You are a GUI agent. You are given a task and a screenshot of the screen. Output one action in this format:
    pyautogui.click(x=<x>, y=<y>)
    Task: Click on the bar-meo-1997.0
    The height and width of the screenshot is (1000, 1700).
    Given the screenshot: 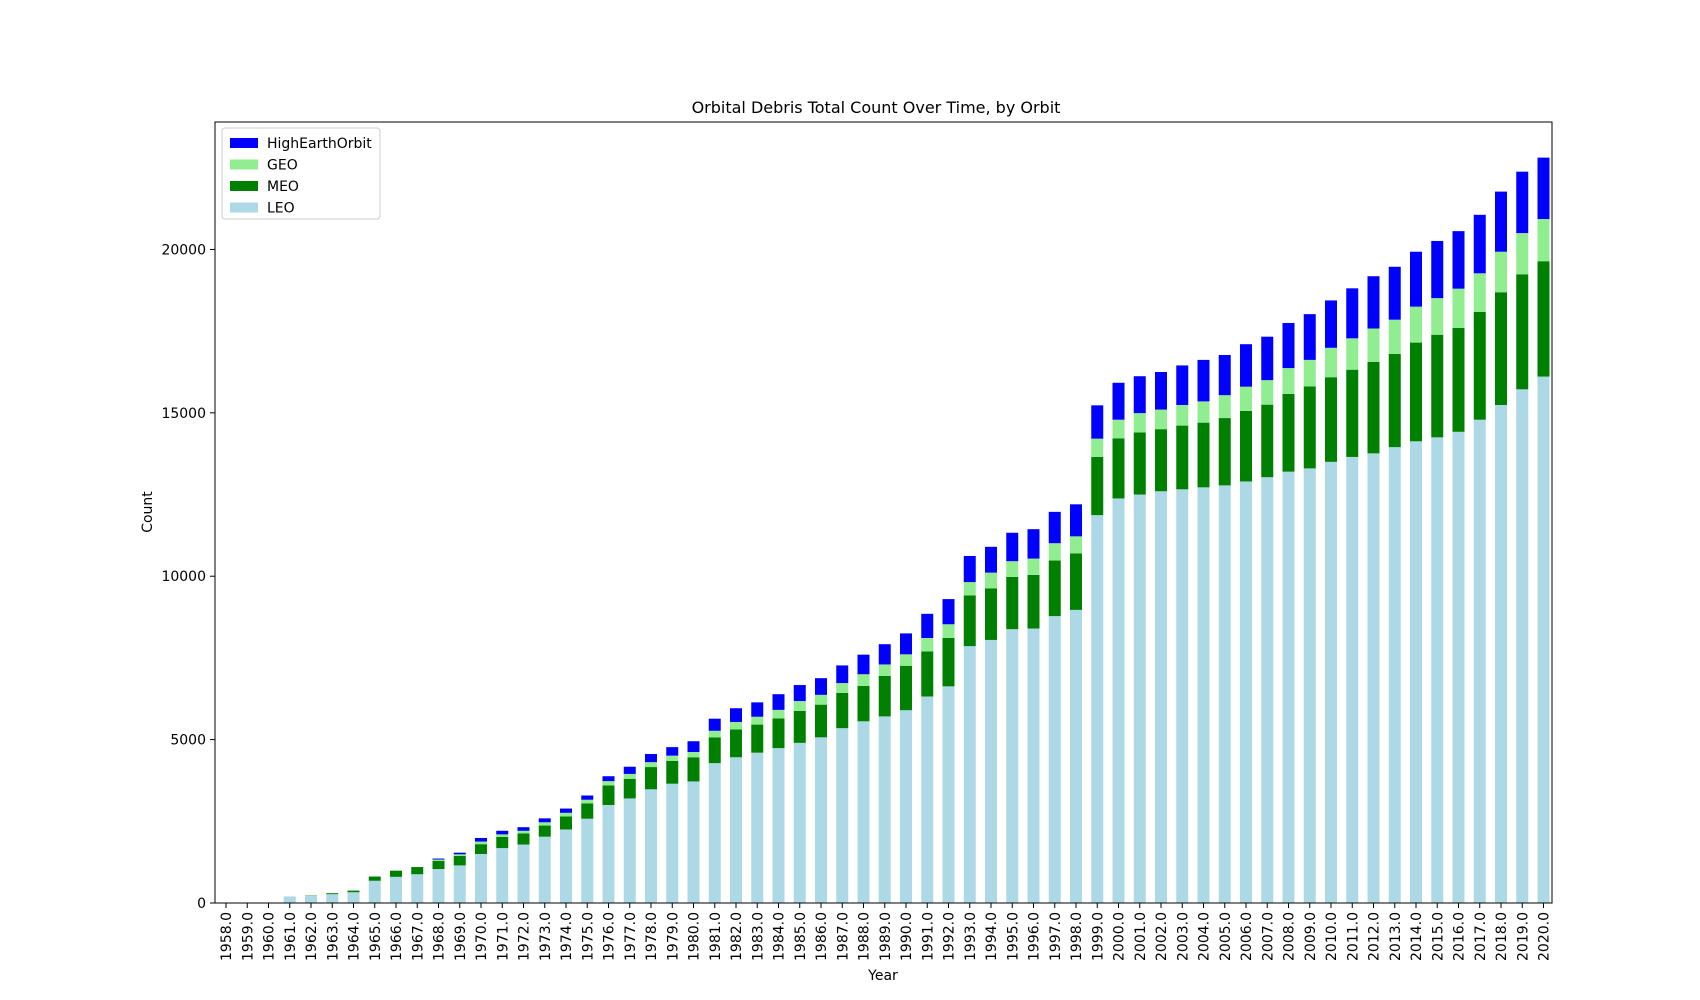 What is the action you would take?
    pyautogui.click(x=1054, y=588)
    